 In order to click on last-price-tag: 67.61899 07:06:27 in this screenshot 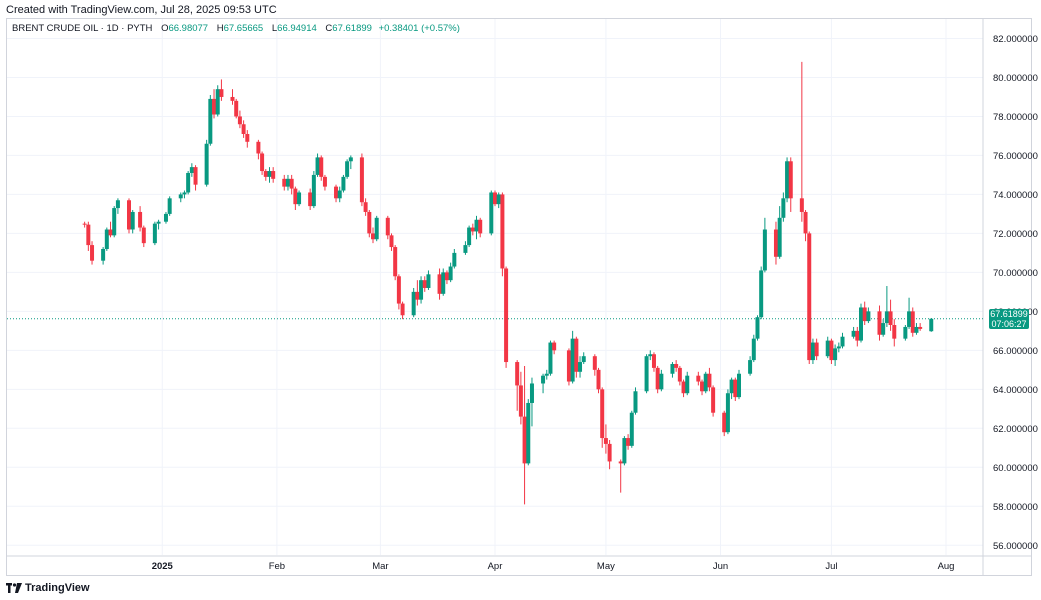, I will do `click(1009, 318)`.